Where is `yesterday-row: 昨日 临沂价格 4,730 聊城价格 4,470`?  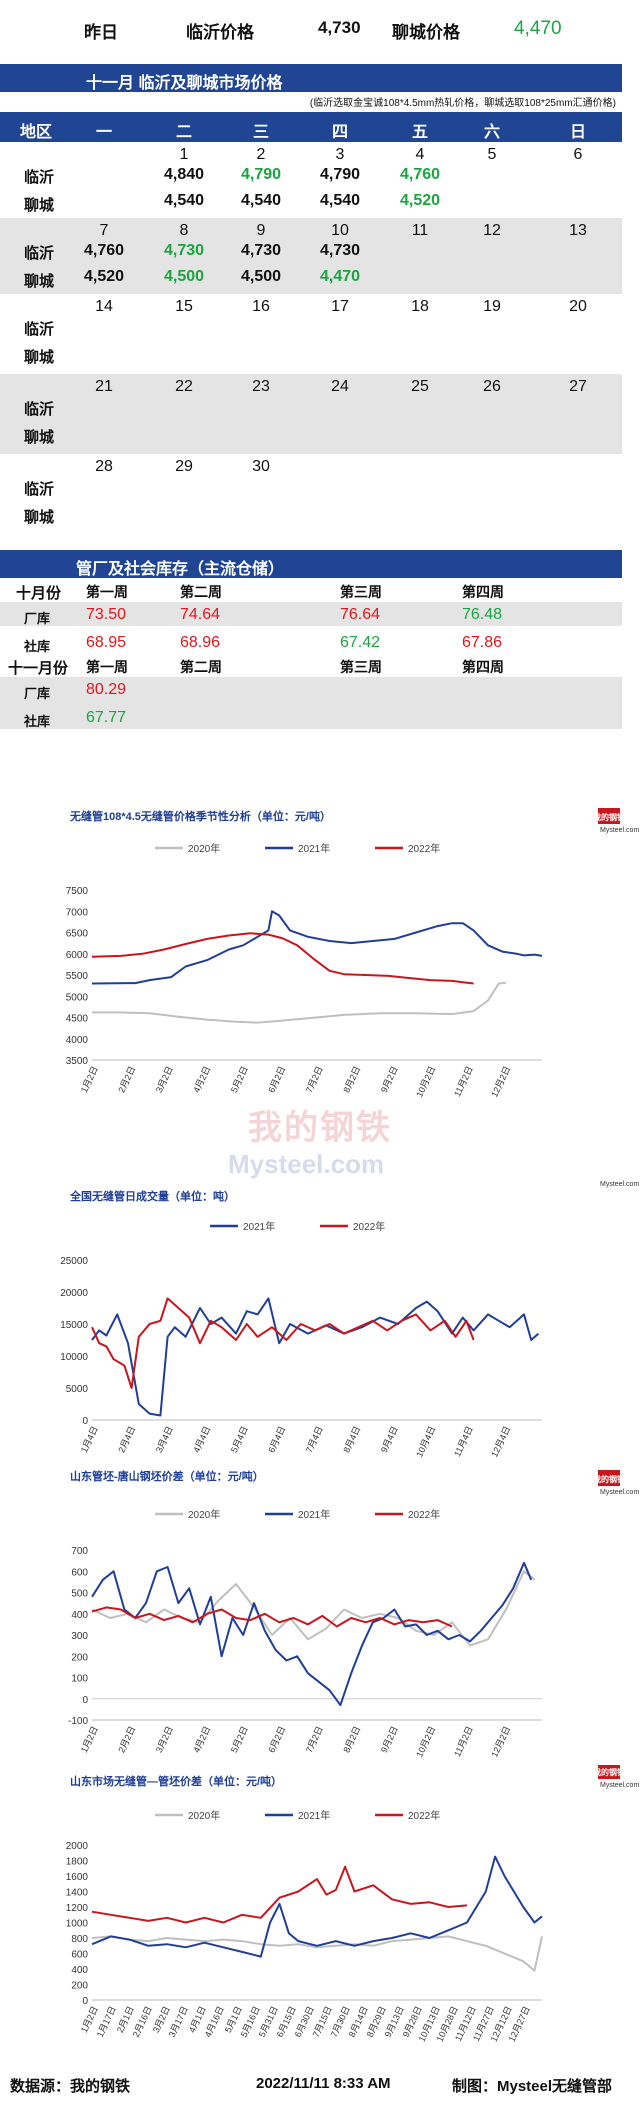 yesterday-row: 昨日 临沂价格 4,730 聊城价格 4,470 is located at coordinates (321, 24).